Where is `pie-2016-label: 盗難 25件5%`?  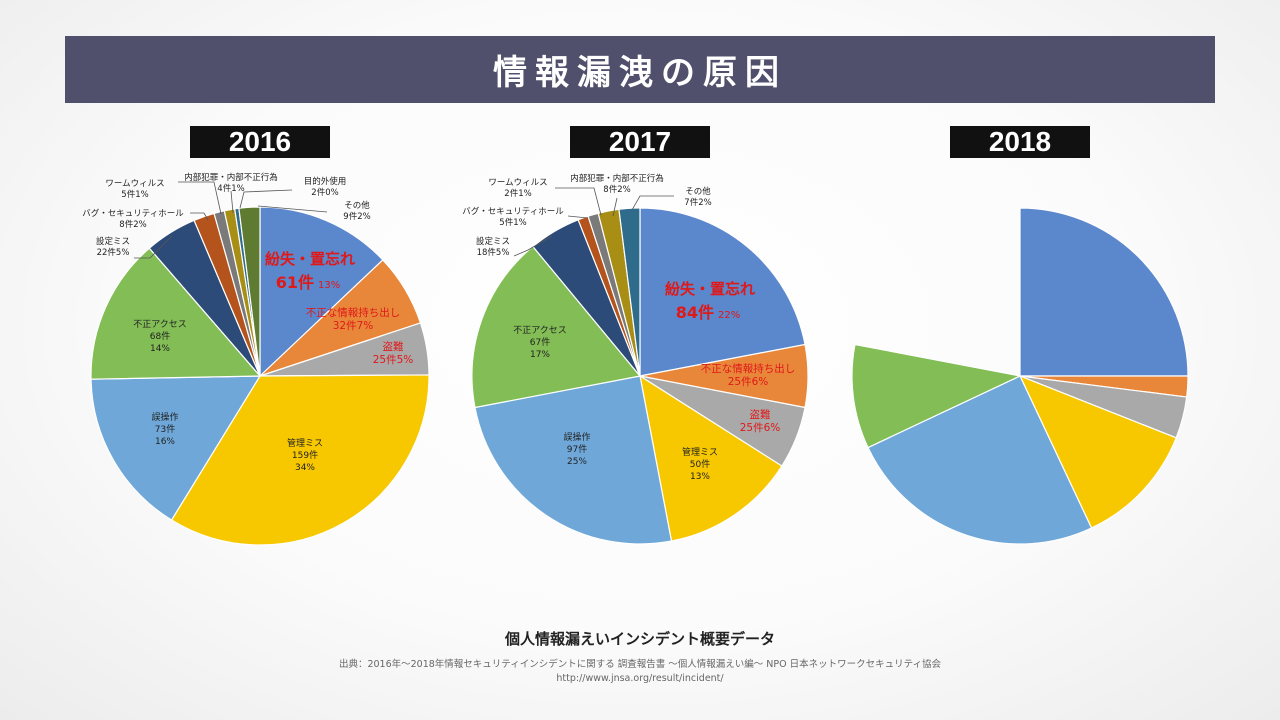 pie-2016-label: 盗難 25件5% is located at coordinates (393, 353).